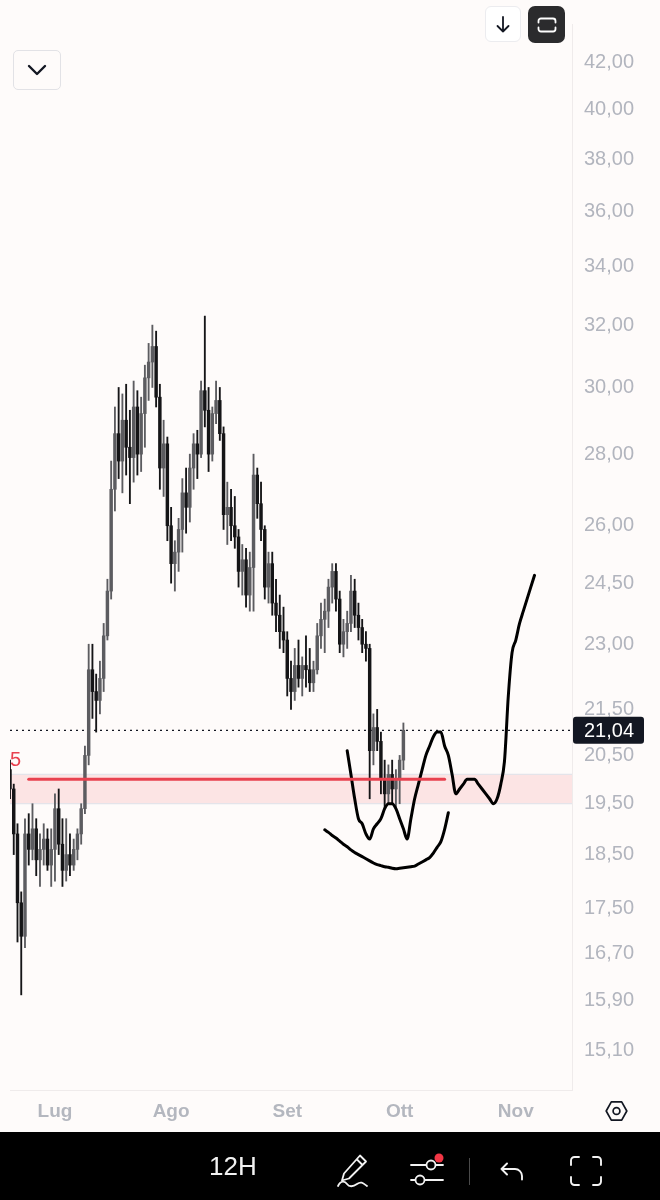 This screenshot has height=1200, width=660. I want to click on dropdown-button, so click(37, 70).